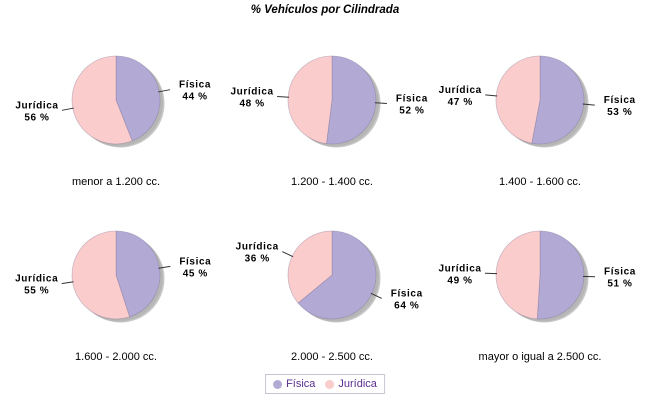 The image size is (650, 400). I want to click on legend-label-1: Jurídica, so click(357, 384).